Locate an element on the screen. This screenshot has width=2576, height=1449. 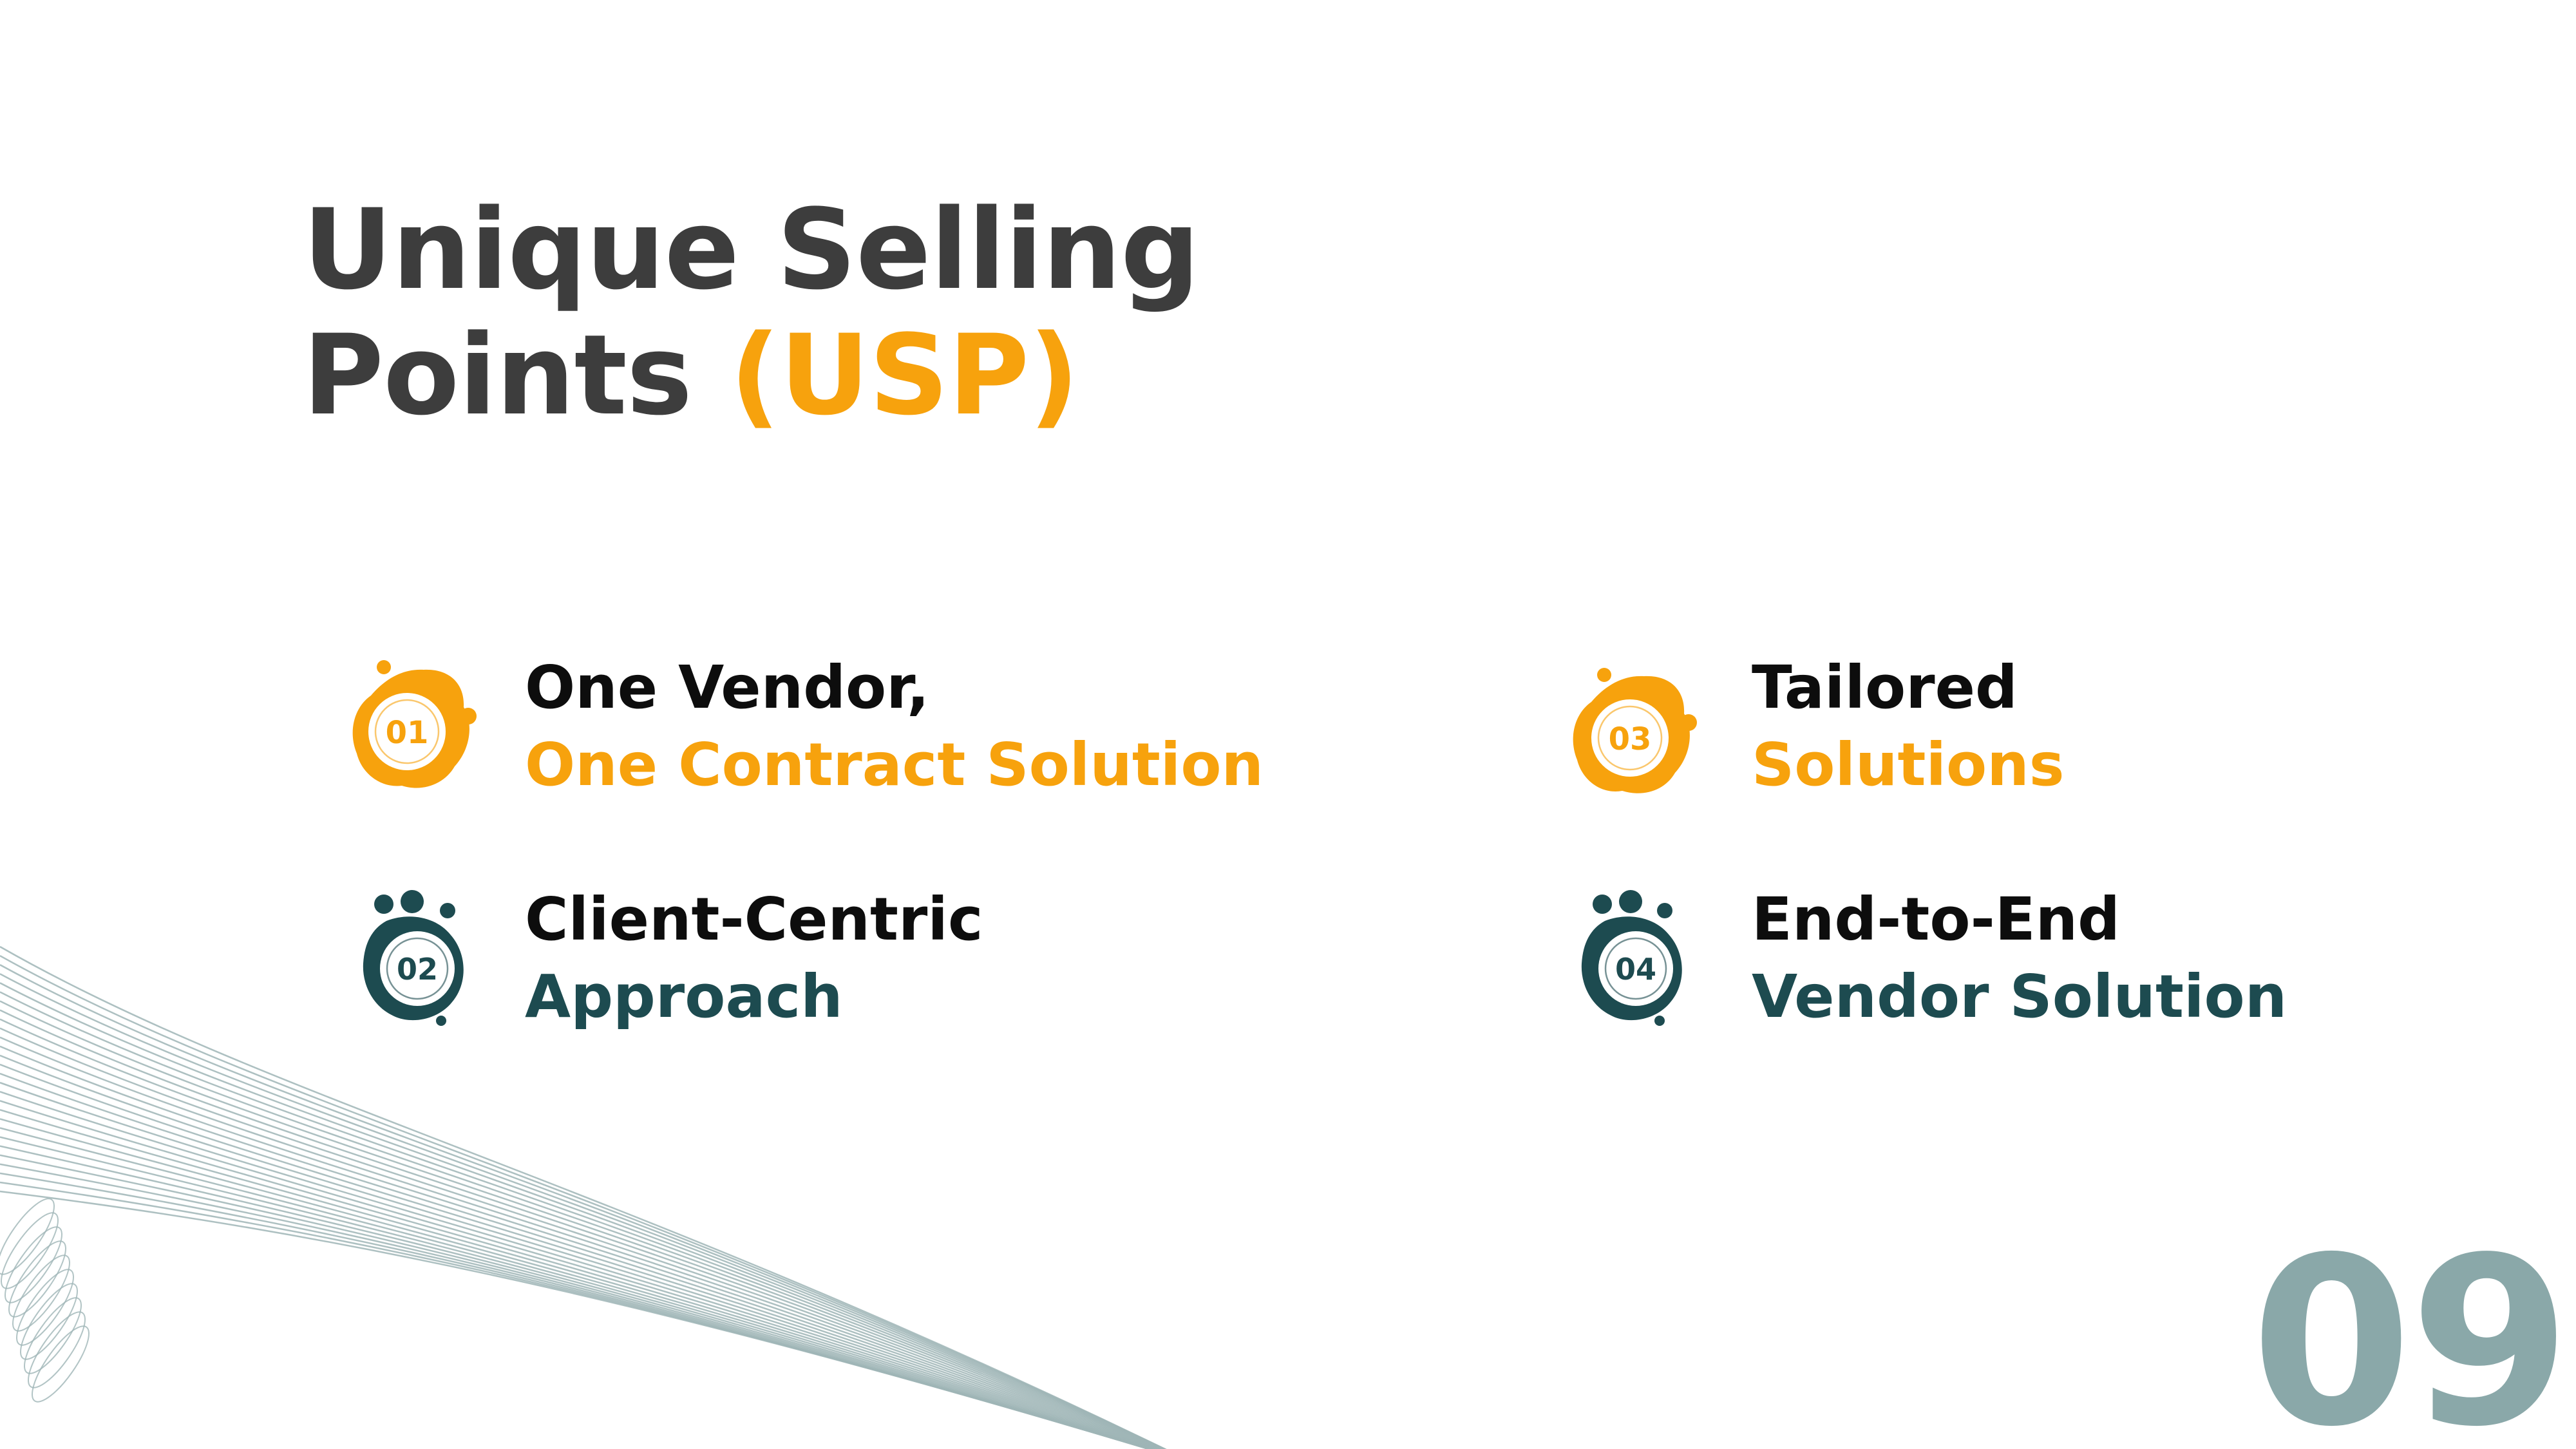
badge-orange-icon: 03 is located at coordinates (1635, 730).